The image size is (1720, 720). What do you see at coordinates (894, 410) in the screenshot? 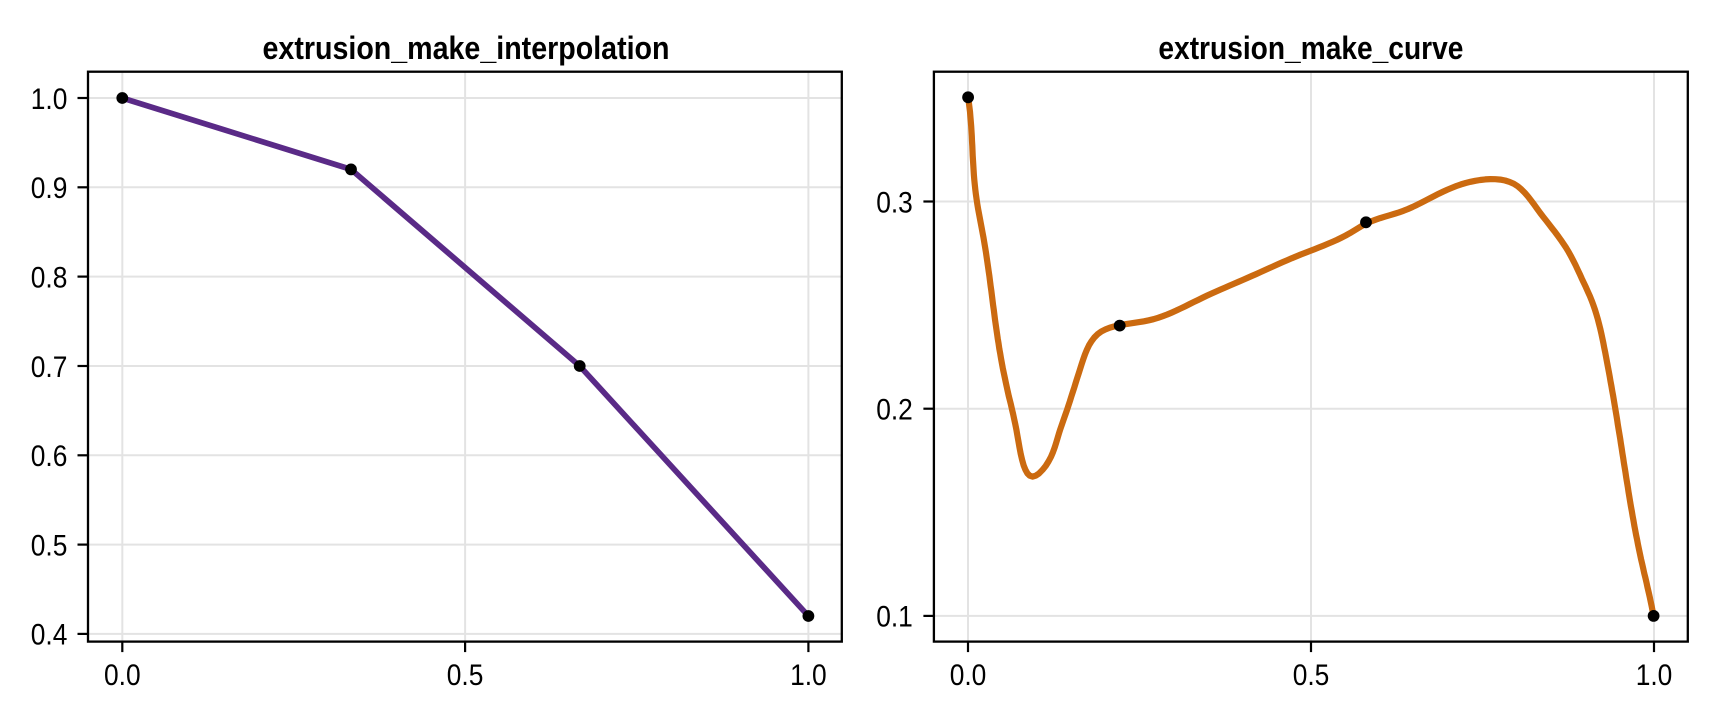
I see `svg-text: 0.2` at bounding box center [894, 410].